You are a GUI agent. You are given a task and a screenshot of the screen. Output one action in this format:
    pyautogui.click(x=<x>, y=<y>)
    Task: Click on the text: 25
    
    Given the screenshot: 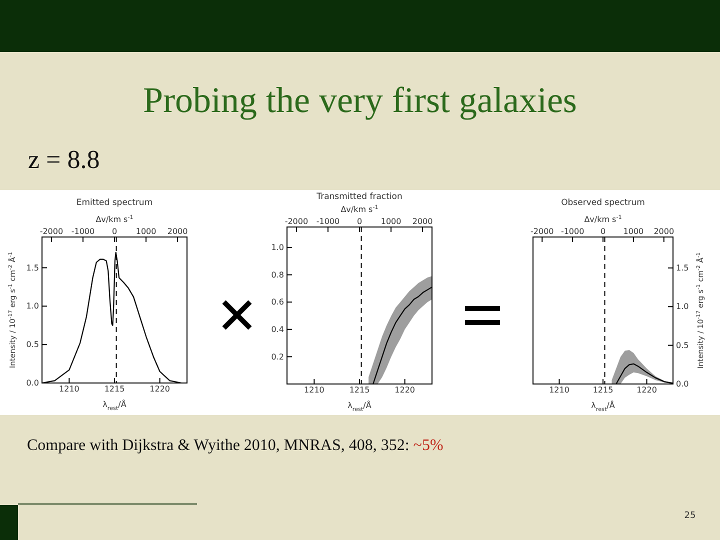 What is the action you would take?
    pyautogui.click(x=690, y=516)
    